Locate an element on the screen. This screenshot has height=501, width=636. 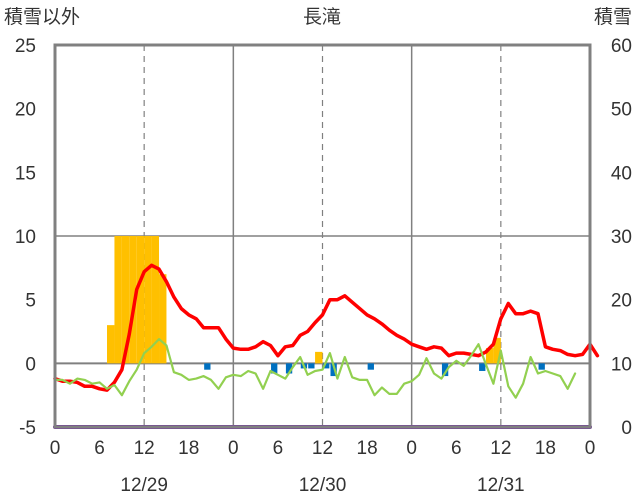
right-tick-label: 0 is located at coordinates (626, 428).